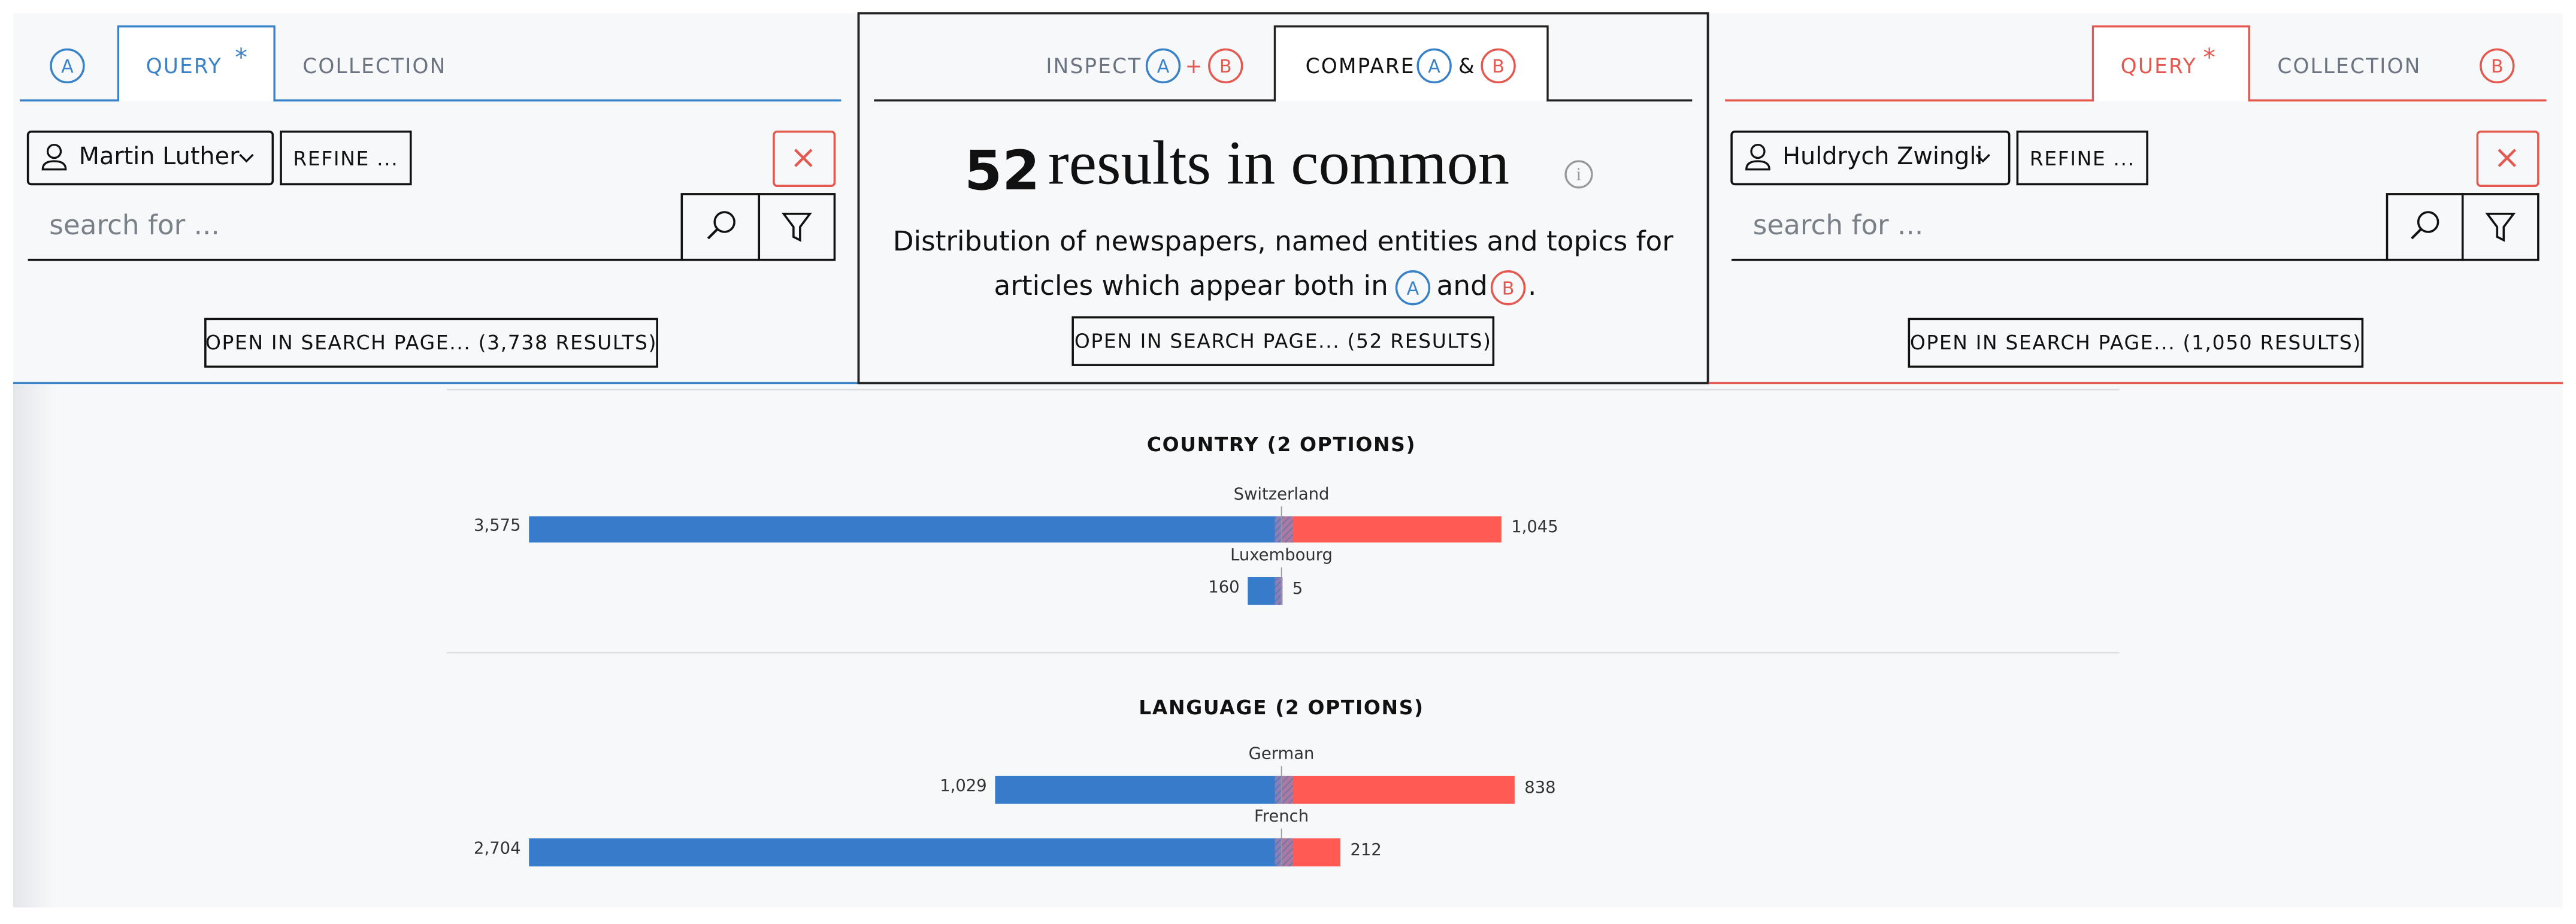 The height and width of the screenshot is (924, 2576). What do you see at coordinates (1223, 587) in the screenshot?
I see `value-label-a: 160` at bounding box center [1223, 587].